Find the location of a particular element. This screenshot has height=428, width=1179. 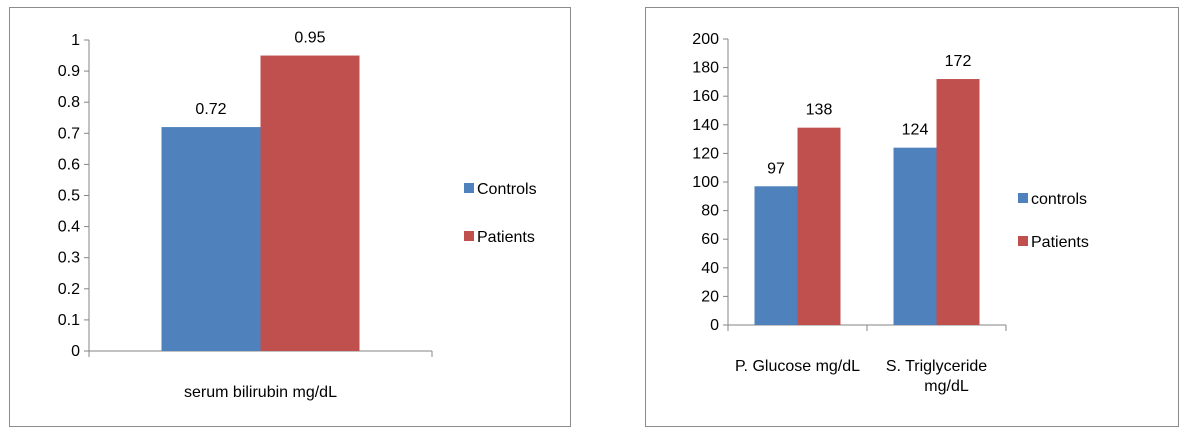

data-label: 138 is located at coordinates (819, 110).